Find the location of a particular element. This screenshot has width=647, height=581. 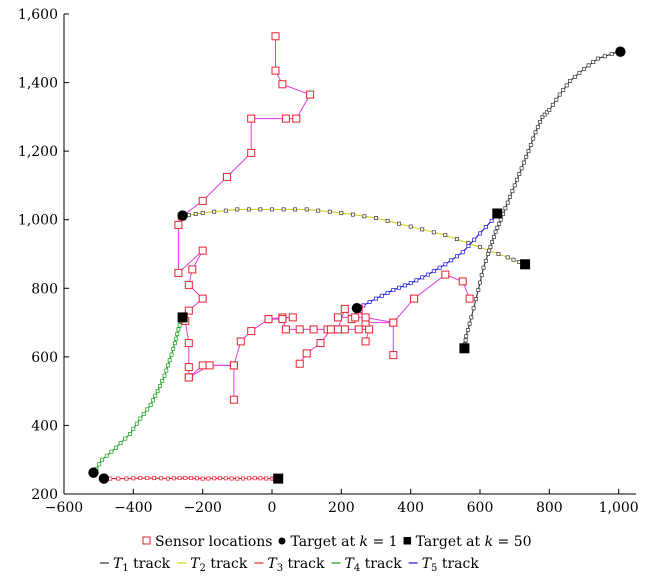

y-tick-label: 800 is located at coordinates (44, 289).